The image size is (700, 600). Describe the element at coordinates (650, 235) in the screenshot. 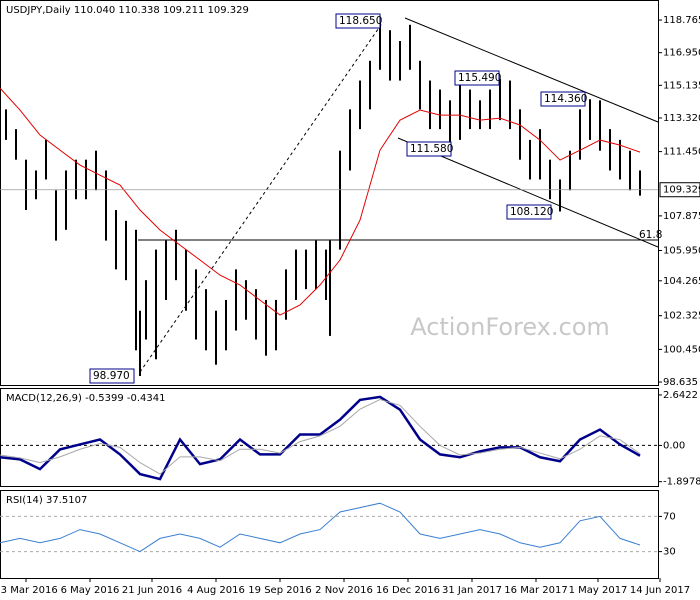

I see `annotation: 61.8` at that location.